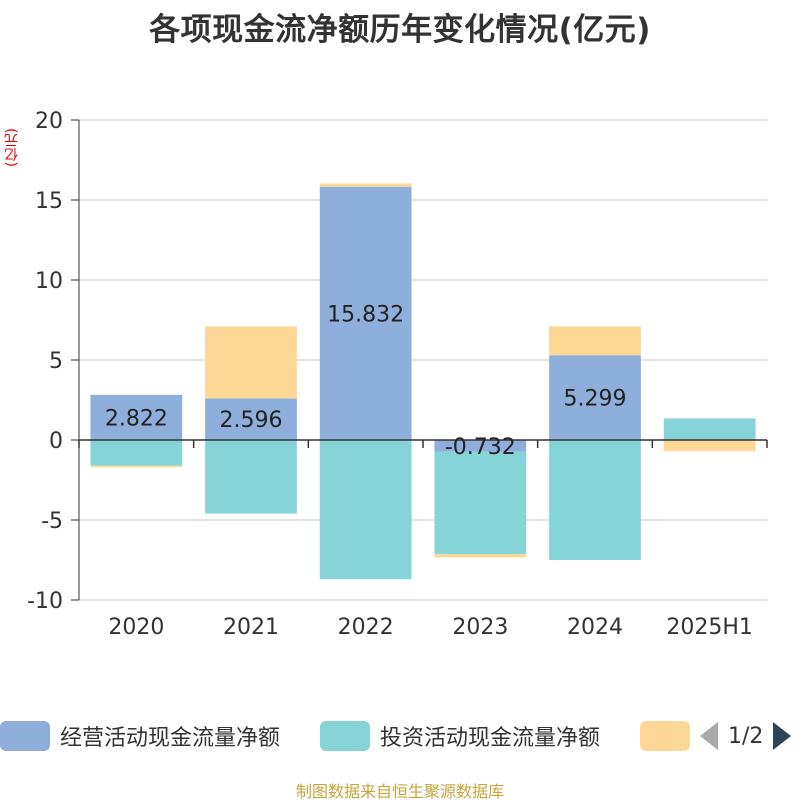  What do you see at coordinates (49, 121) in the screenshot?
I see `y-tick-label: 20` at bounding box center [49, 121].